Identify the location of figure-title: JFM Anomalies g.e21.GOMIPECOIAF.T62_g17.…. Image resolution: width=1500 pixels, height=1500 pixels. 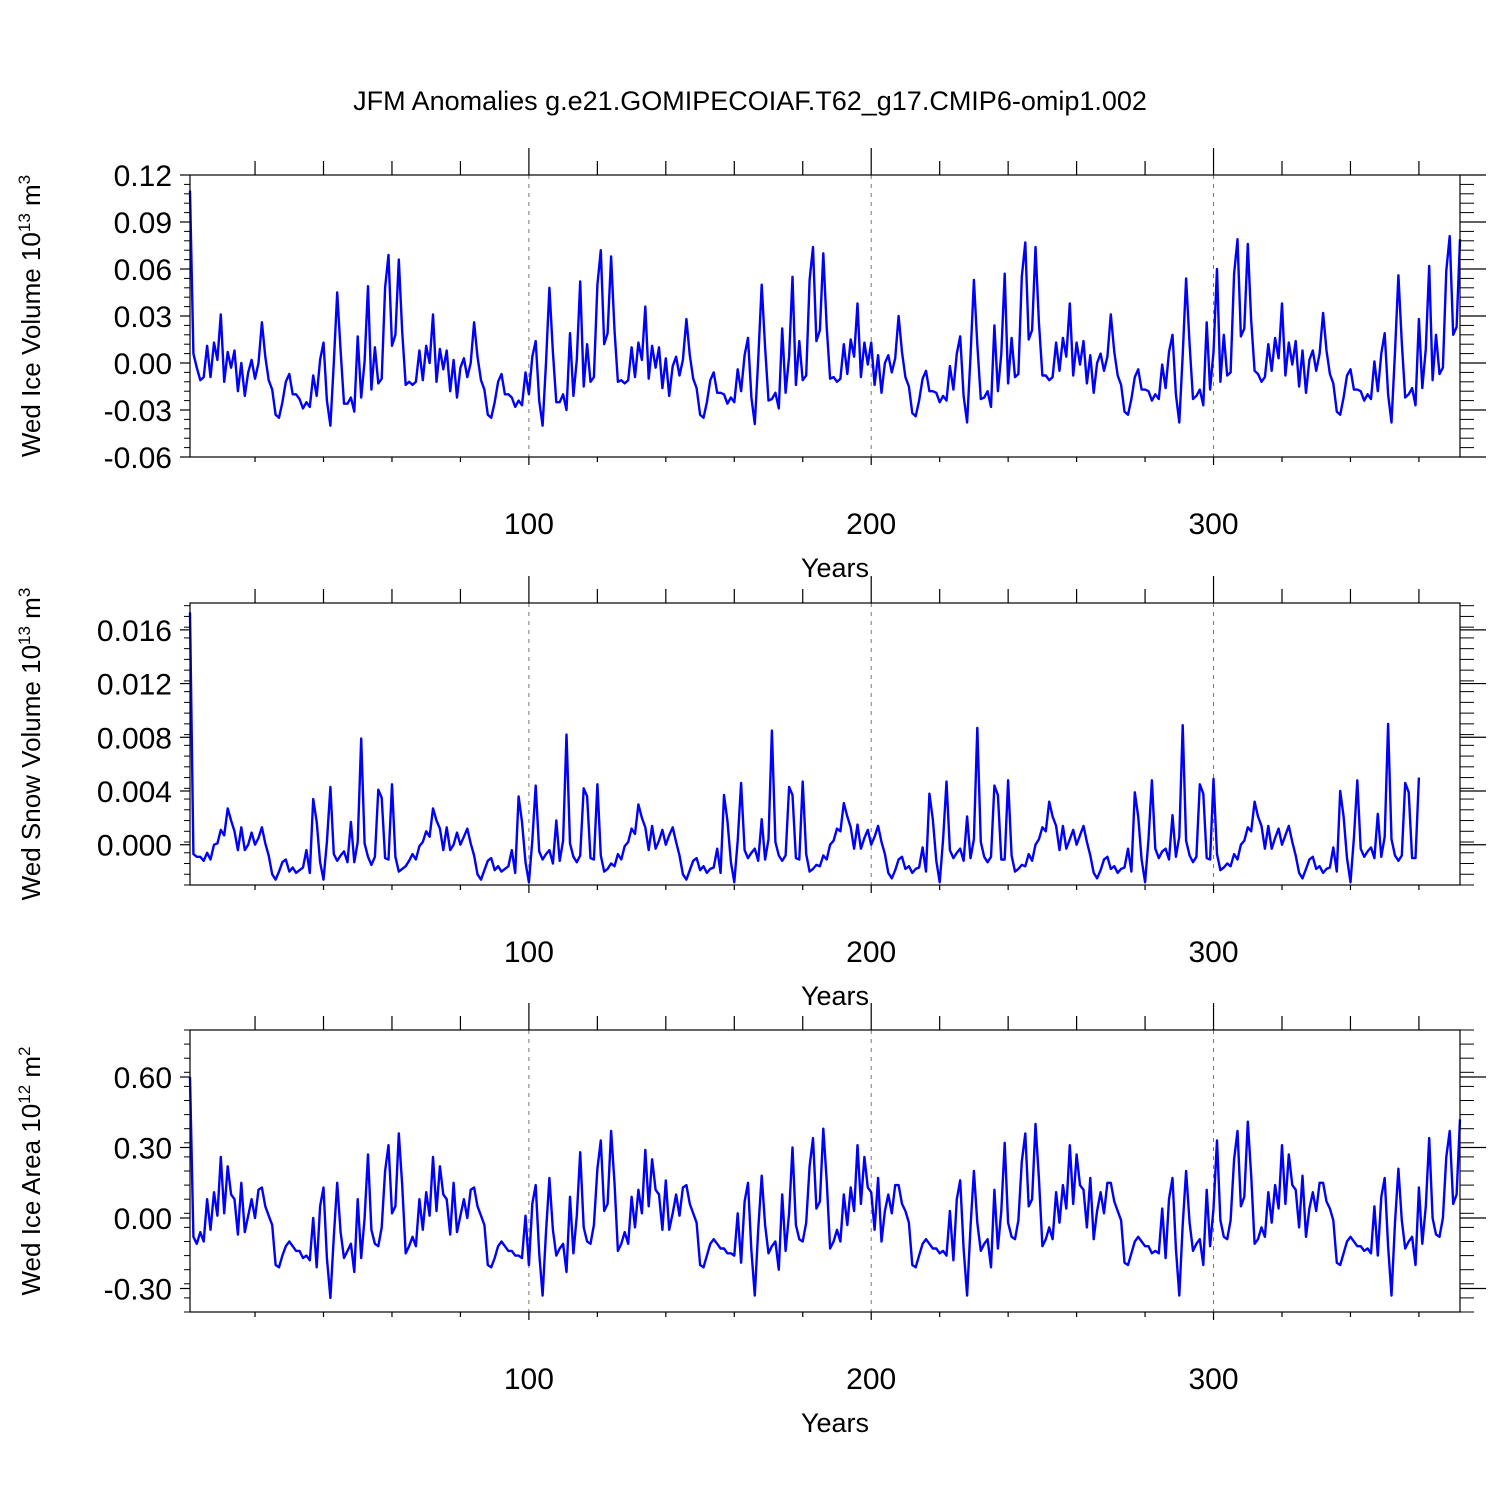
(750, 101).